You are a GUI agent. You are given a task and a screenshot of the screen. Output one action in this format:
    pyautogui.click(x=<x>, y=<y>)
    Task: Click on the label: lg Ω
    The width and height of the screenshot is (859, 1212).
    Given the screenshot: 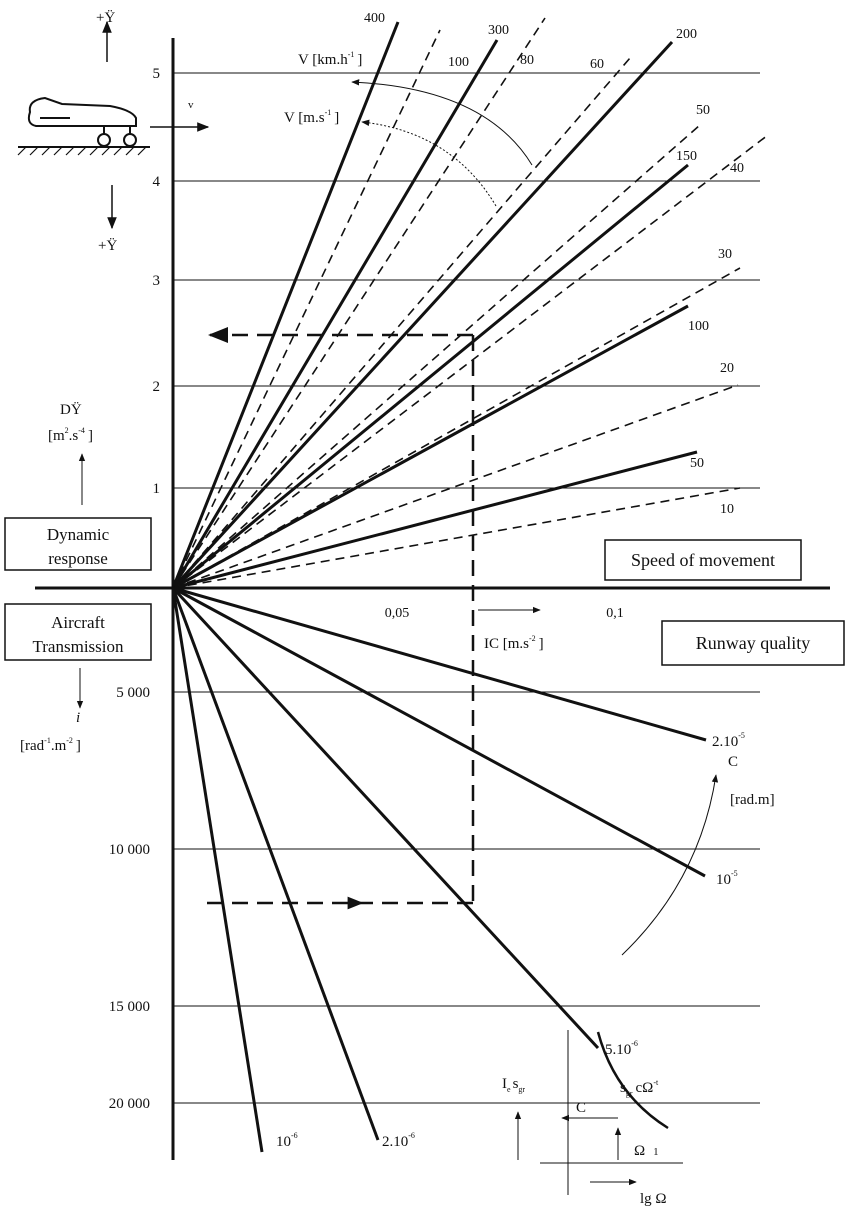 What is the action you would take?
    pyautogui.click(x=653, y=1199)
    